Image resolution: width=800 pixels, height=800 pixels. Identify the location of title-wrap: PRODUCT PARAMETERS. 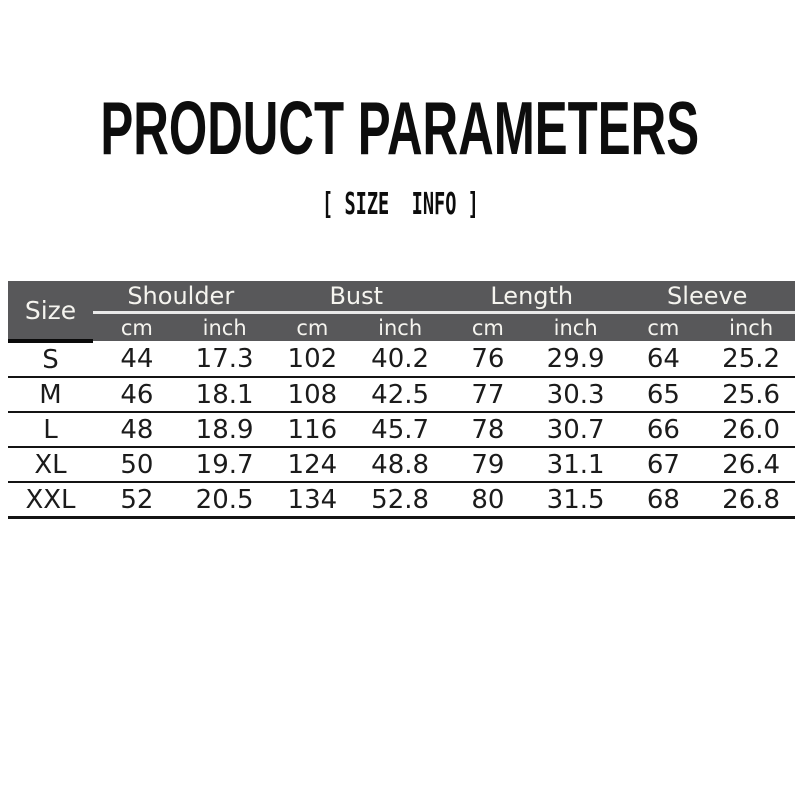
(400, 133).